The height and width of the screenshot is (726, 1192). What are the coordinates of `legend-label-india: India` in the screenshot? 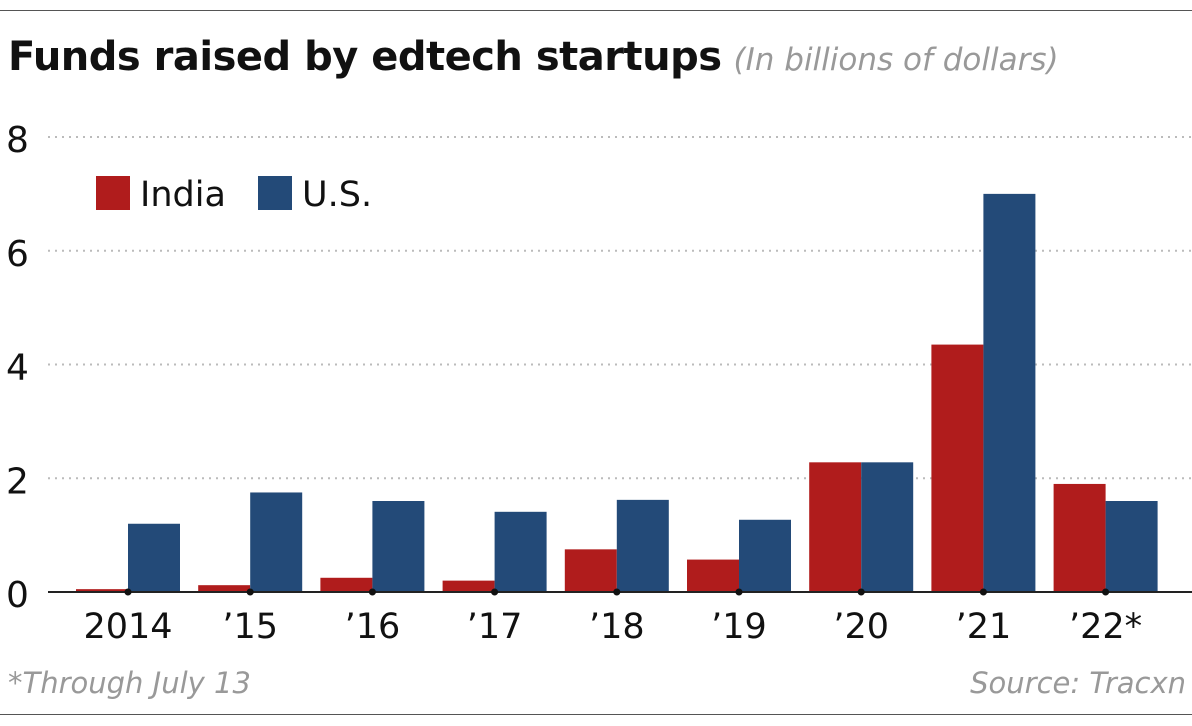 It's located at (183, 195).